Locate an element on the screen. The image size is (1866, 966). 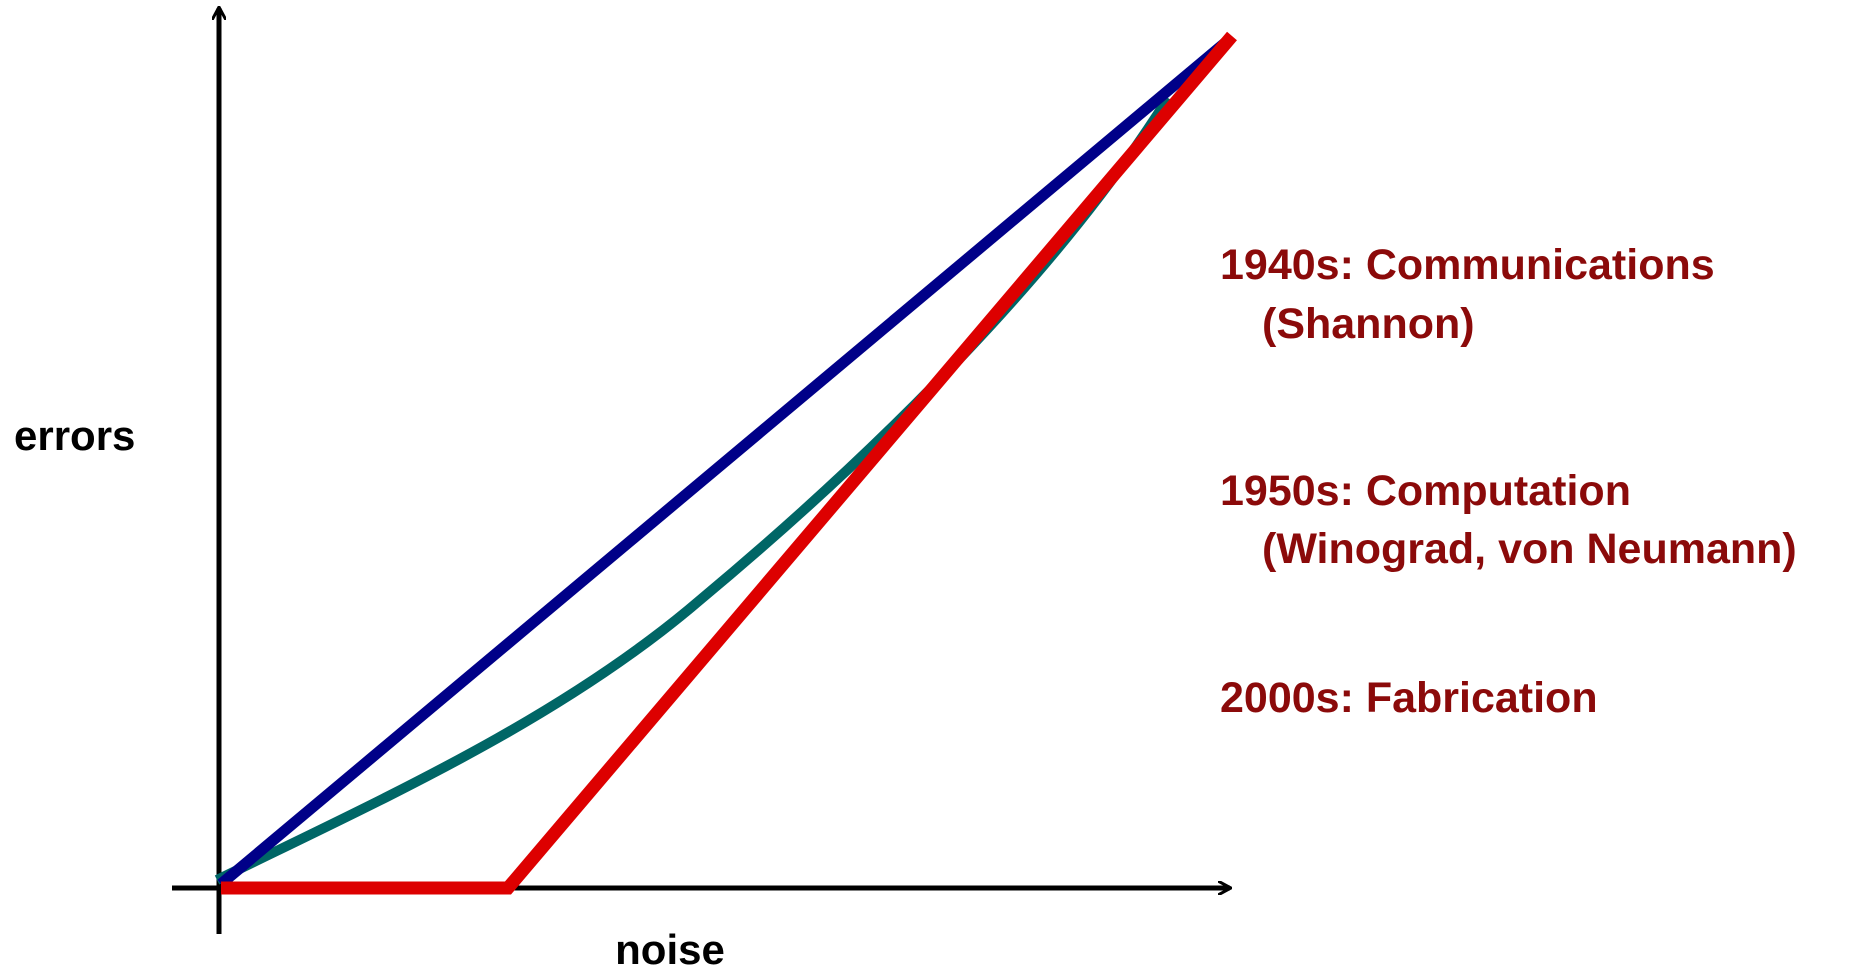
annotation: 1940s: Communications is located at coordinates (1467, 265).